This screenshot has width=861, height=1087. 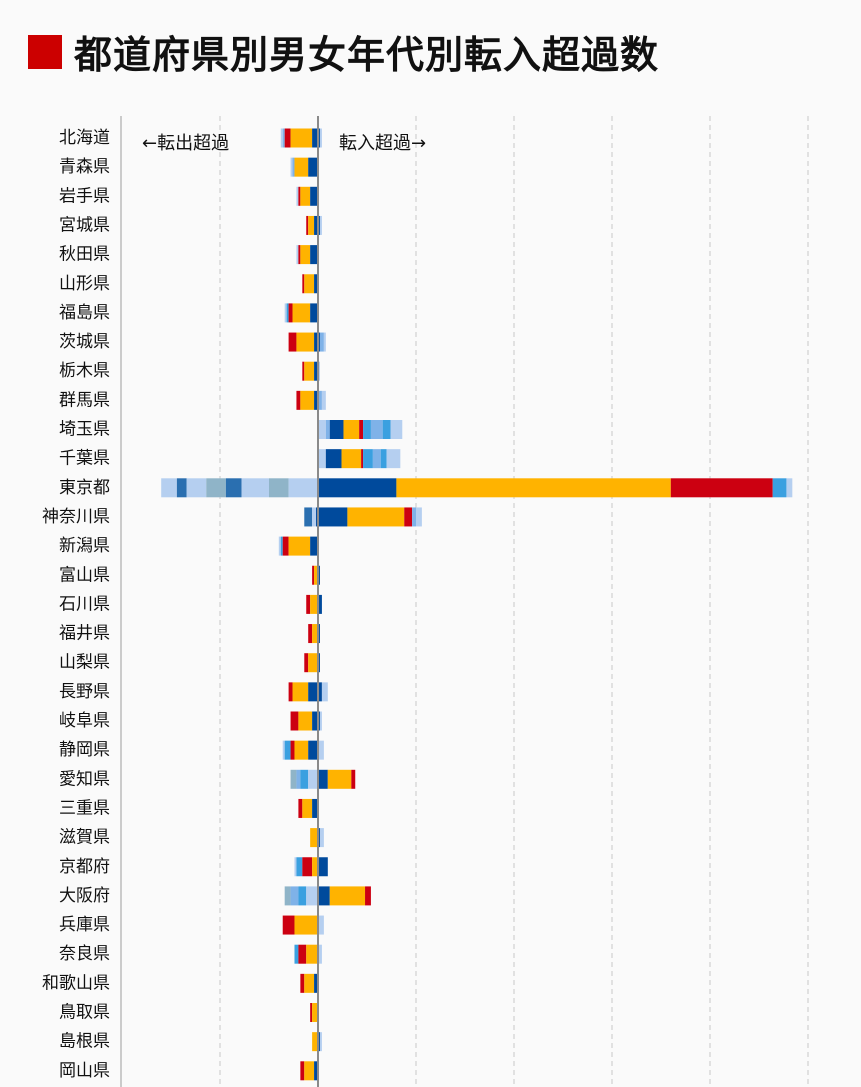 I want to click on category-label: 秋田県, so click(x=84, y=255).